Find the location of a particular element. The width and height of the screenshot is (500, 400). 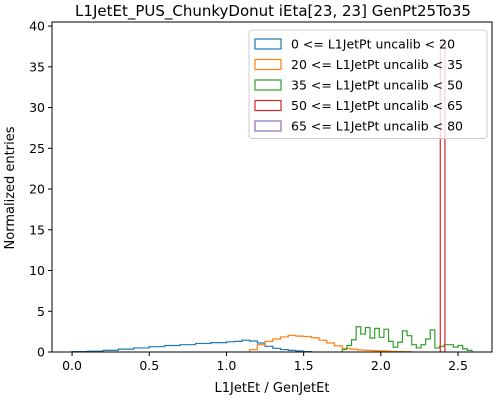

legend-box is located at coordinates (368, 84).